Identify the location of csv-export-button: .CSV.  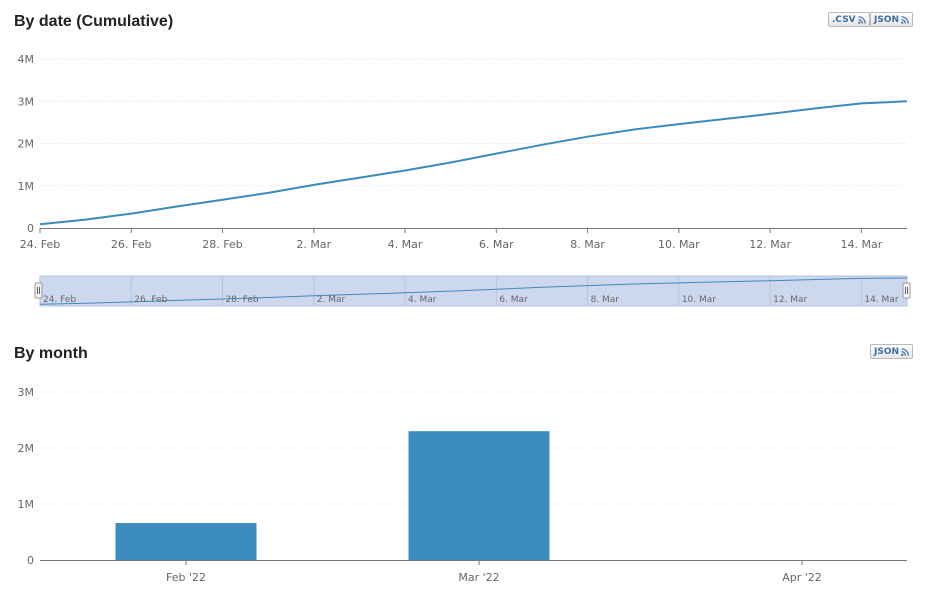
(849, 19).